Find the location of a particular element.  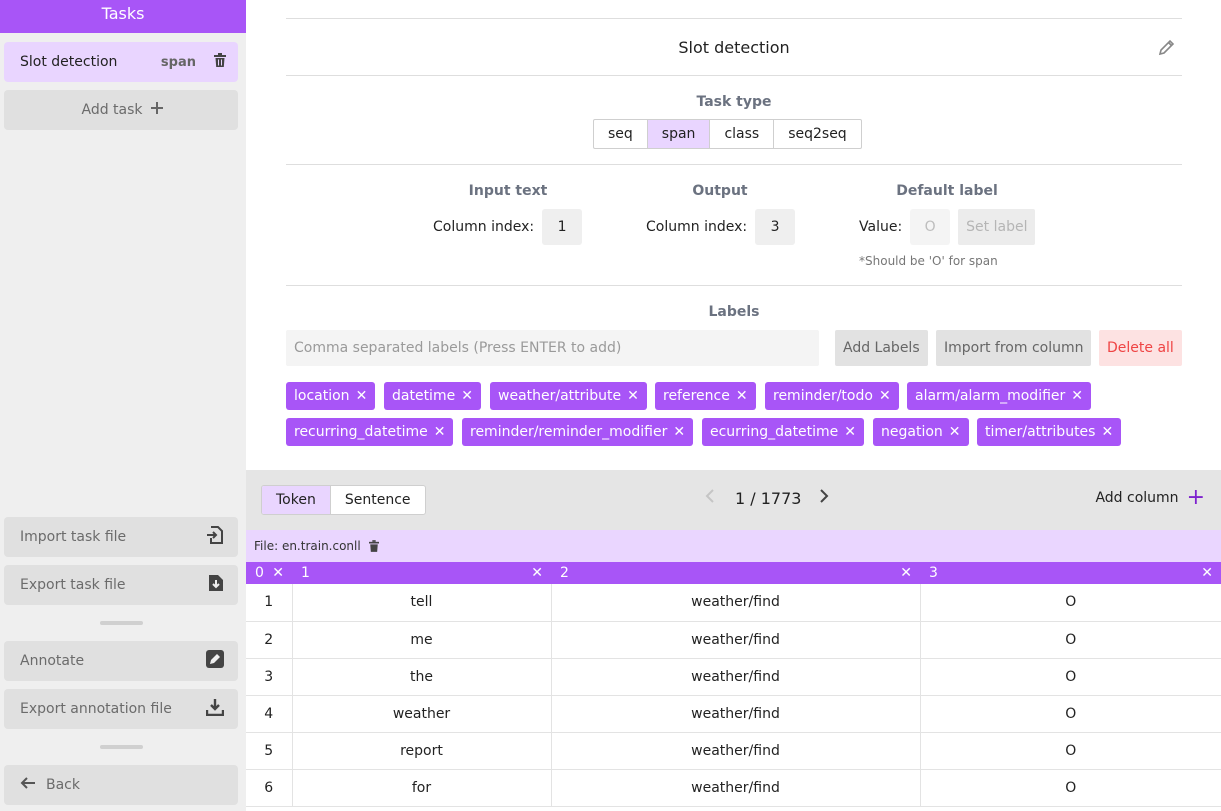

default-label-input: O is located at coordinates (930, 227).